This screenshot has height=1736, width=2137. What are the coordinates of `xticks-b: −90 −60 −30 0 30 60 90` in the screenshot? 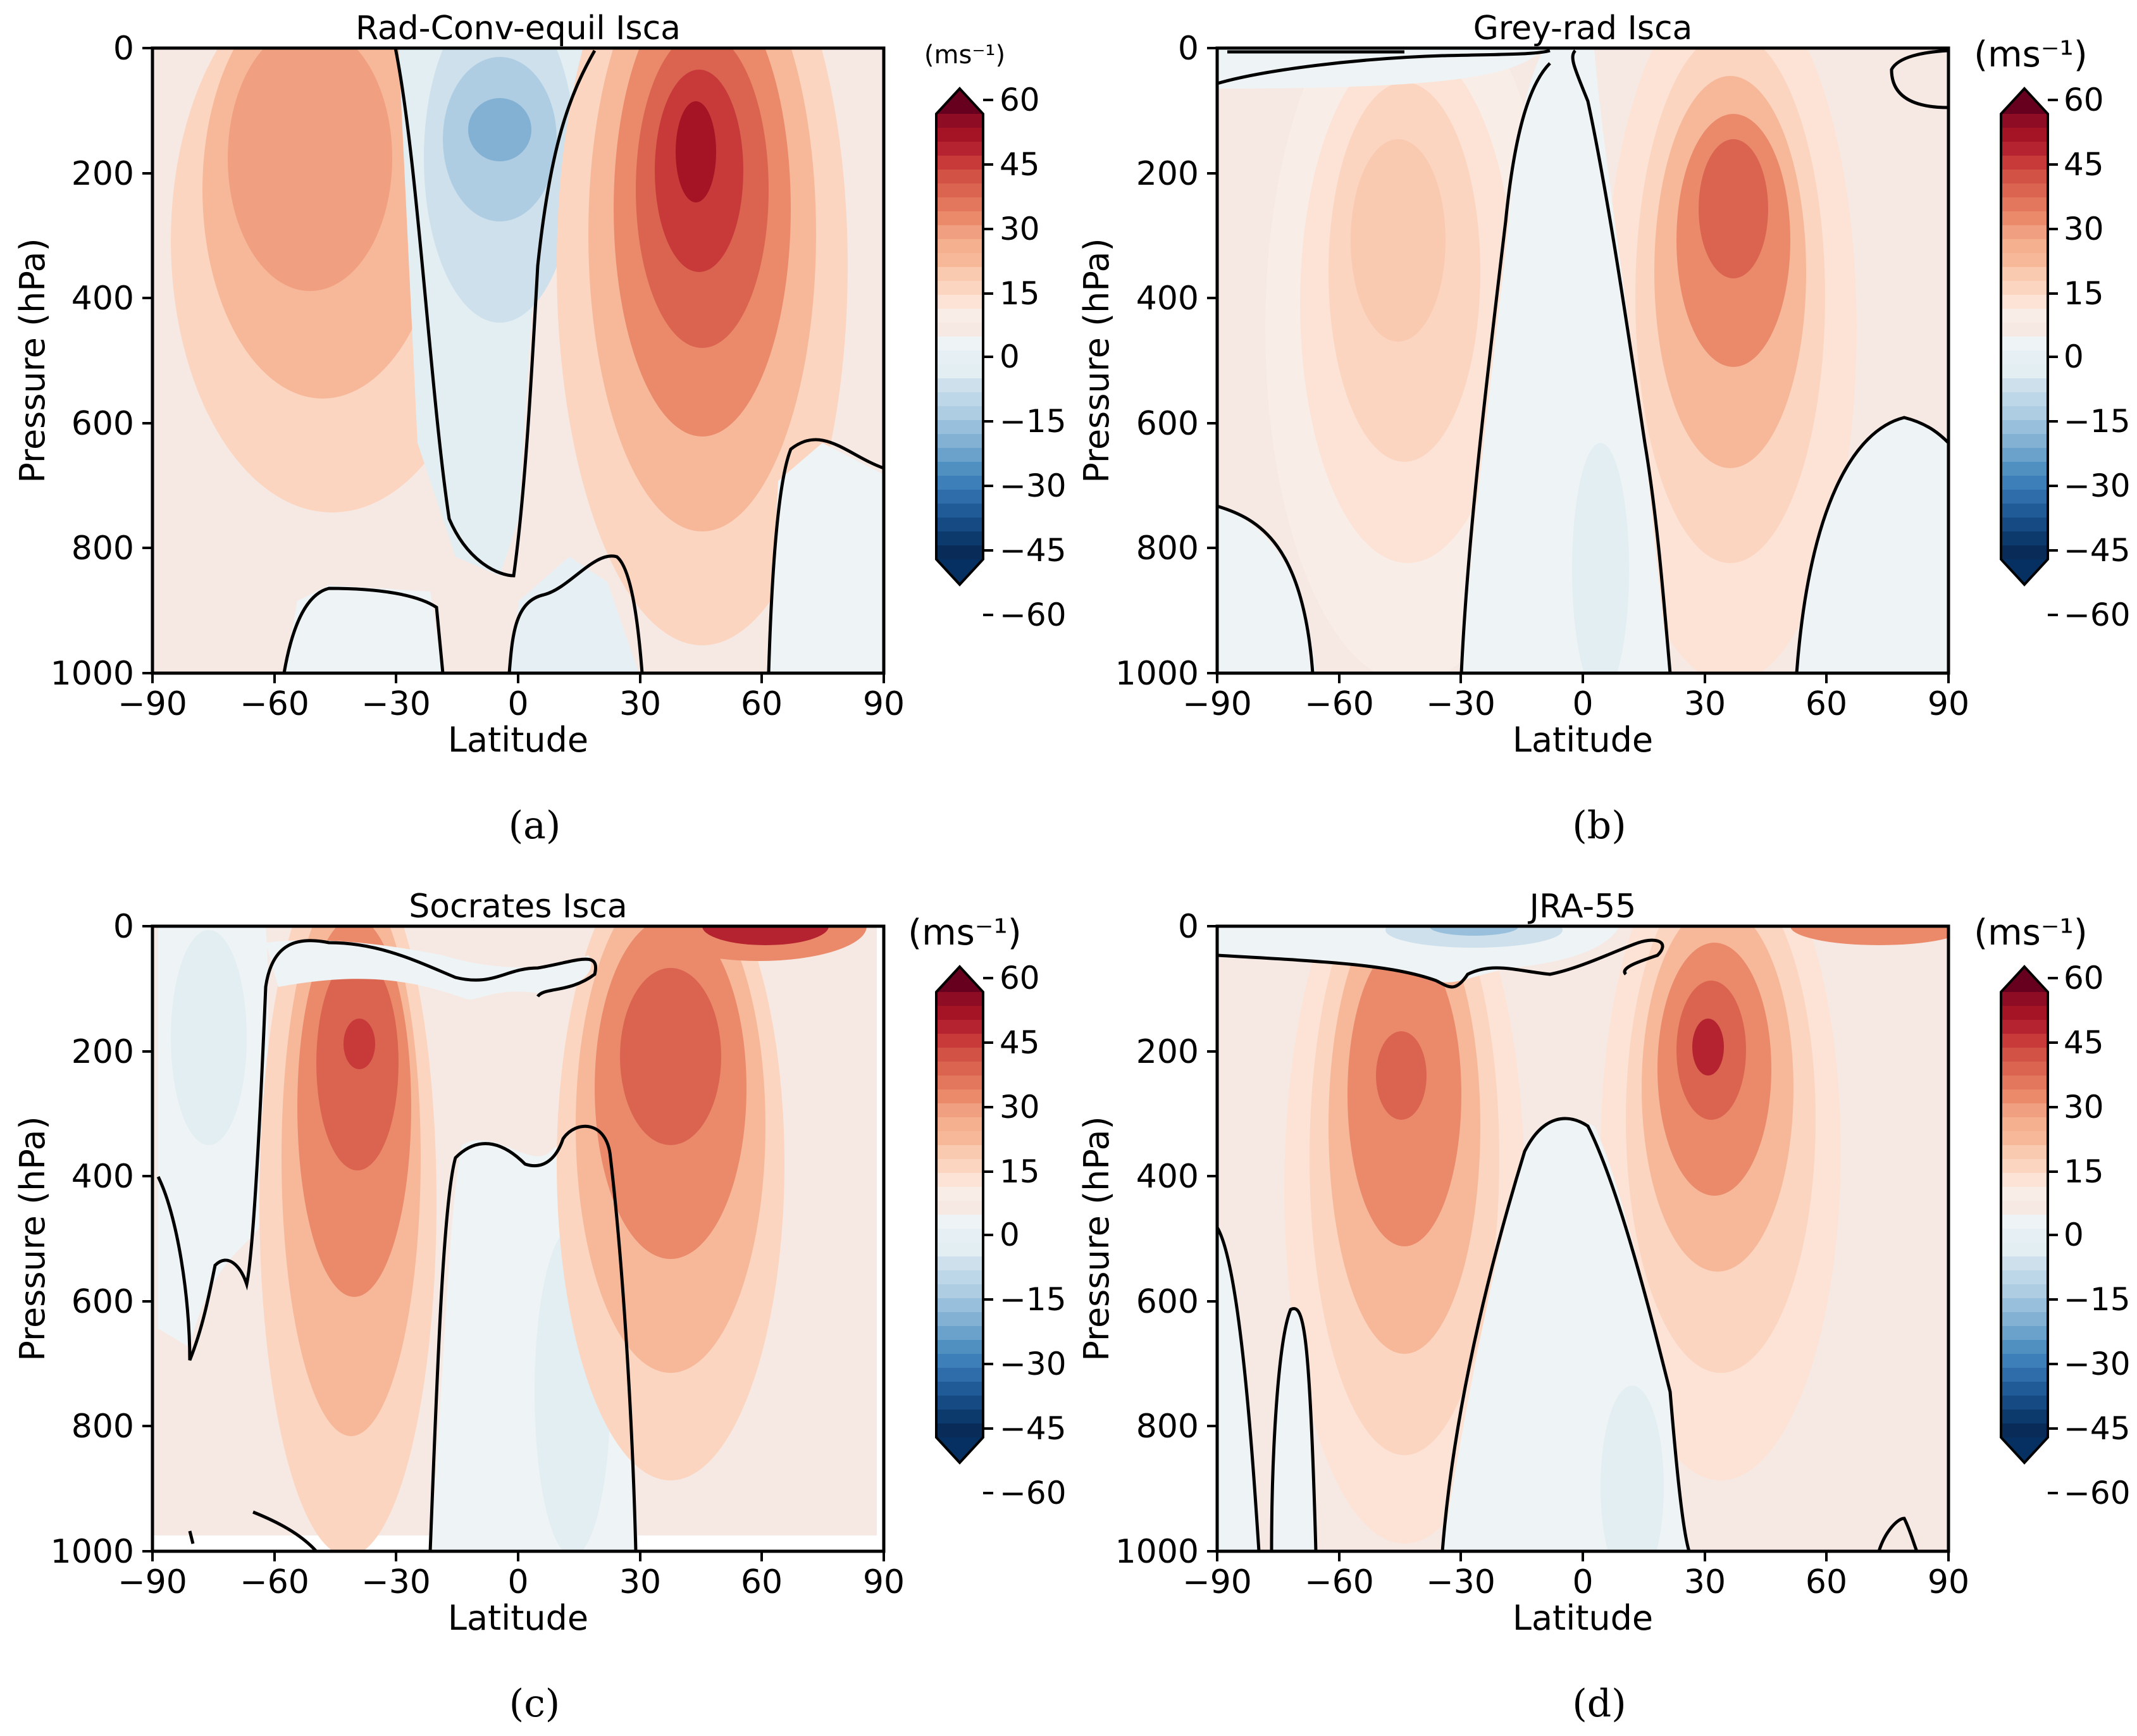 It's located at (1576, 698).